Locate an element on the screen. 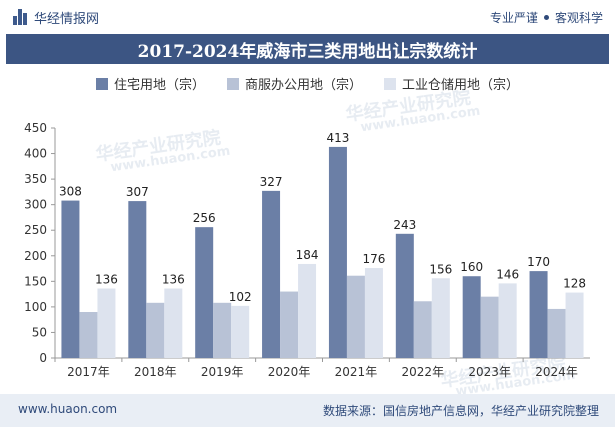  legend-label-commercial: 商服办公用地（宗） is located at coordinates (303, 85).